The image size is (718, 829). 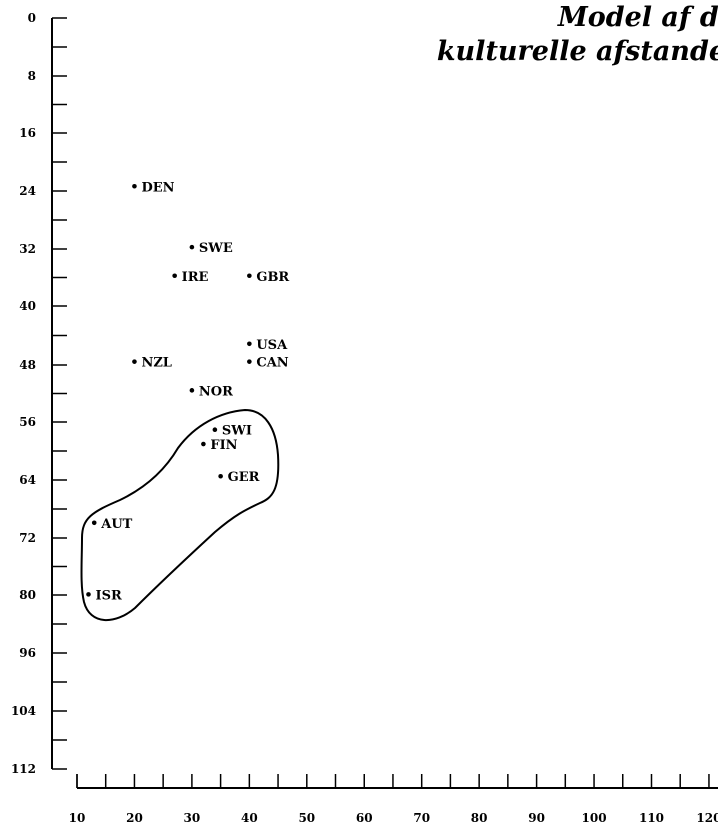 I want to click on data-point-fin, so click(x=203, y=444).